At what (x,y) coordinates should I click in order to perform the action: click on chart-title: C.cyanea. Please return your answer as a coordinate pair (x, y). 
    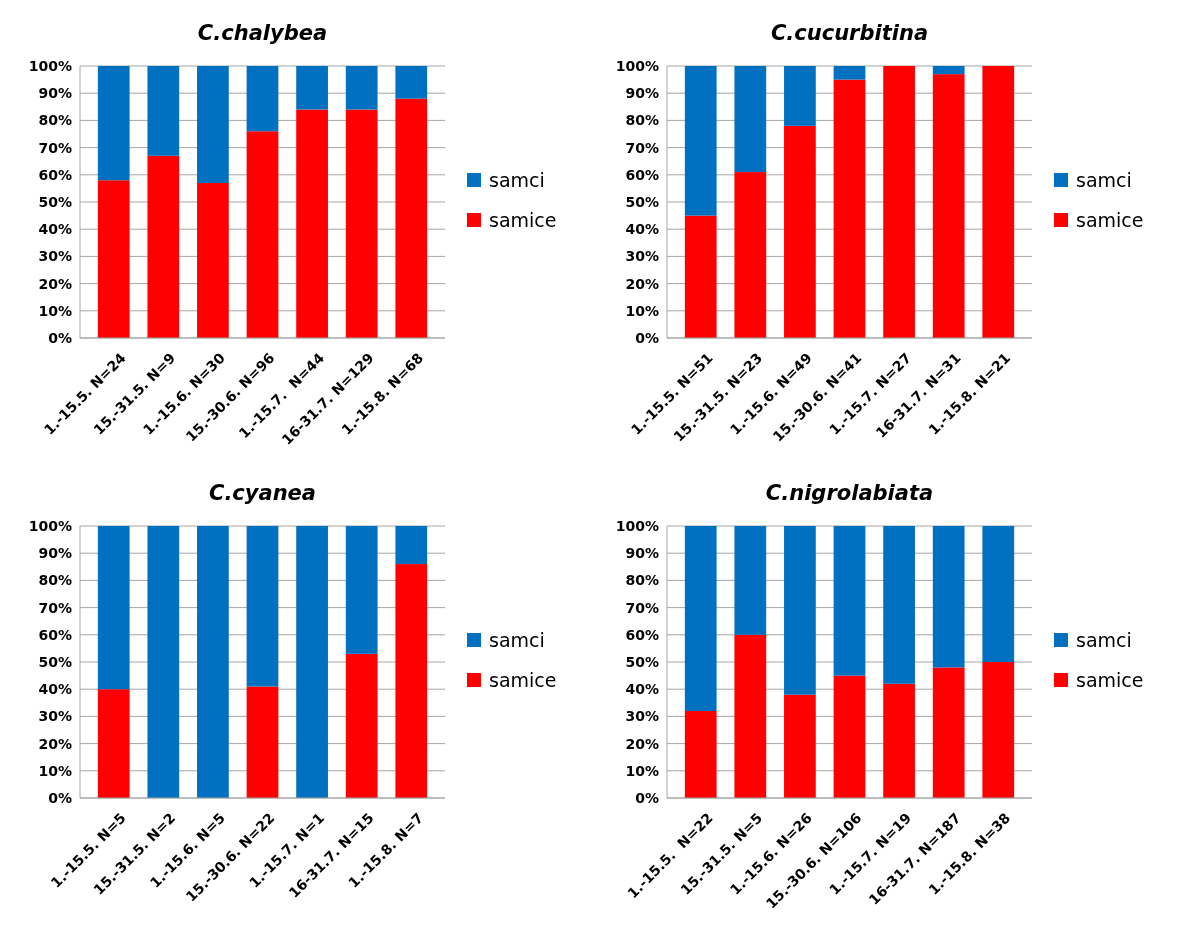
    Looking at the image, I should click on (262, 493).